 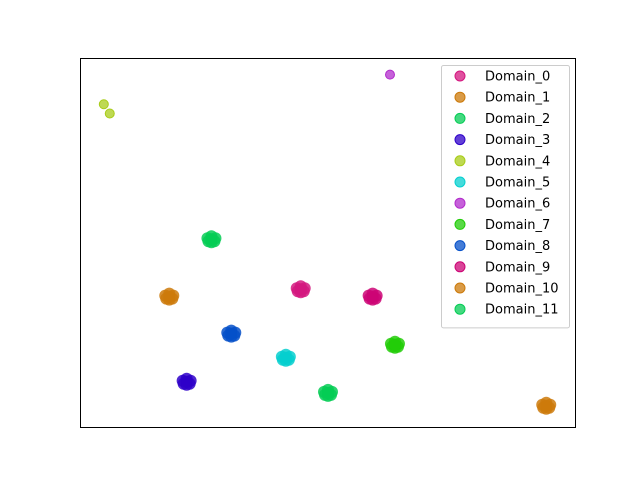 I want to click on legend-label-domain-5: Domain_5, so click(x=517, y=183).